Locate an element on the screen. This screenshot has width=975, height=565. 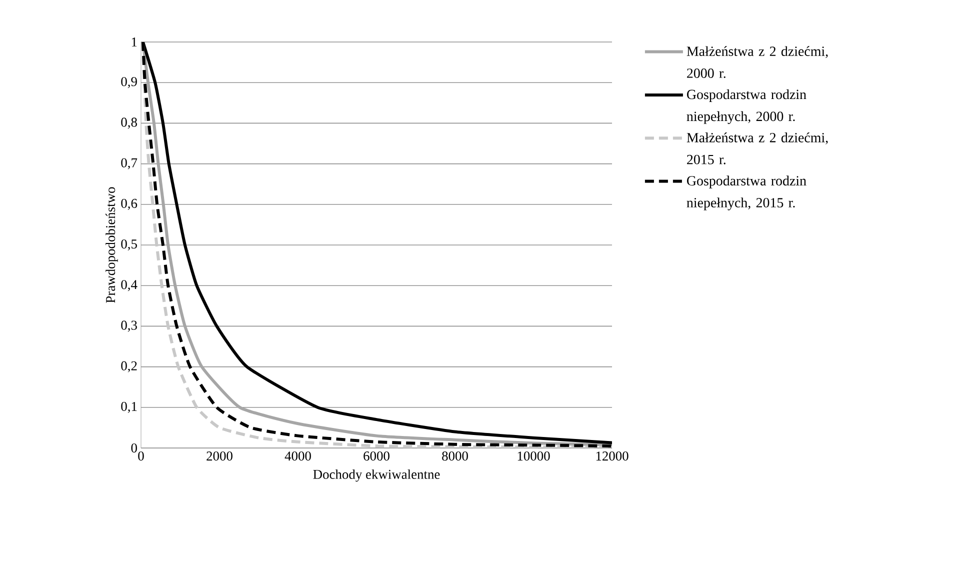
x-axis-title: Dochody ekwiwalentne is located at coordinates (376, 475).